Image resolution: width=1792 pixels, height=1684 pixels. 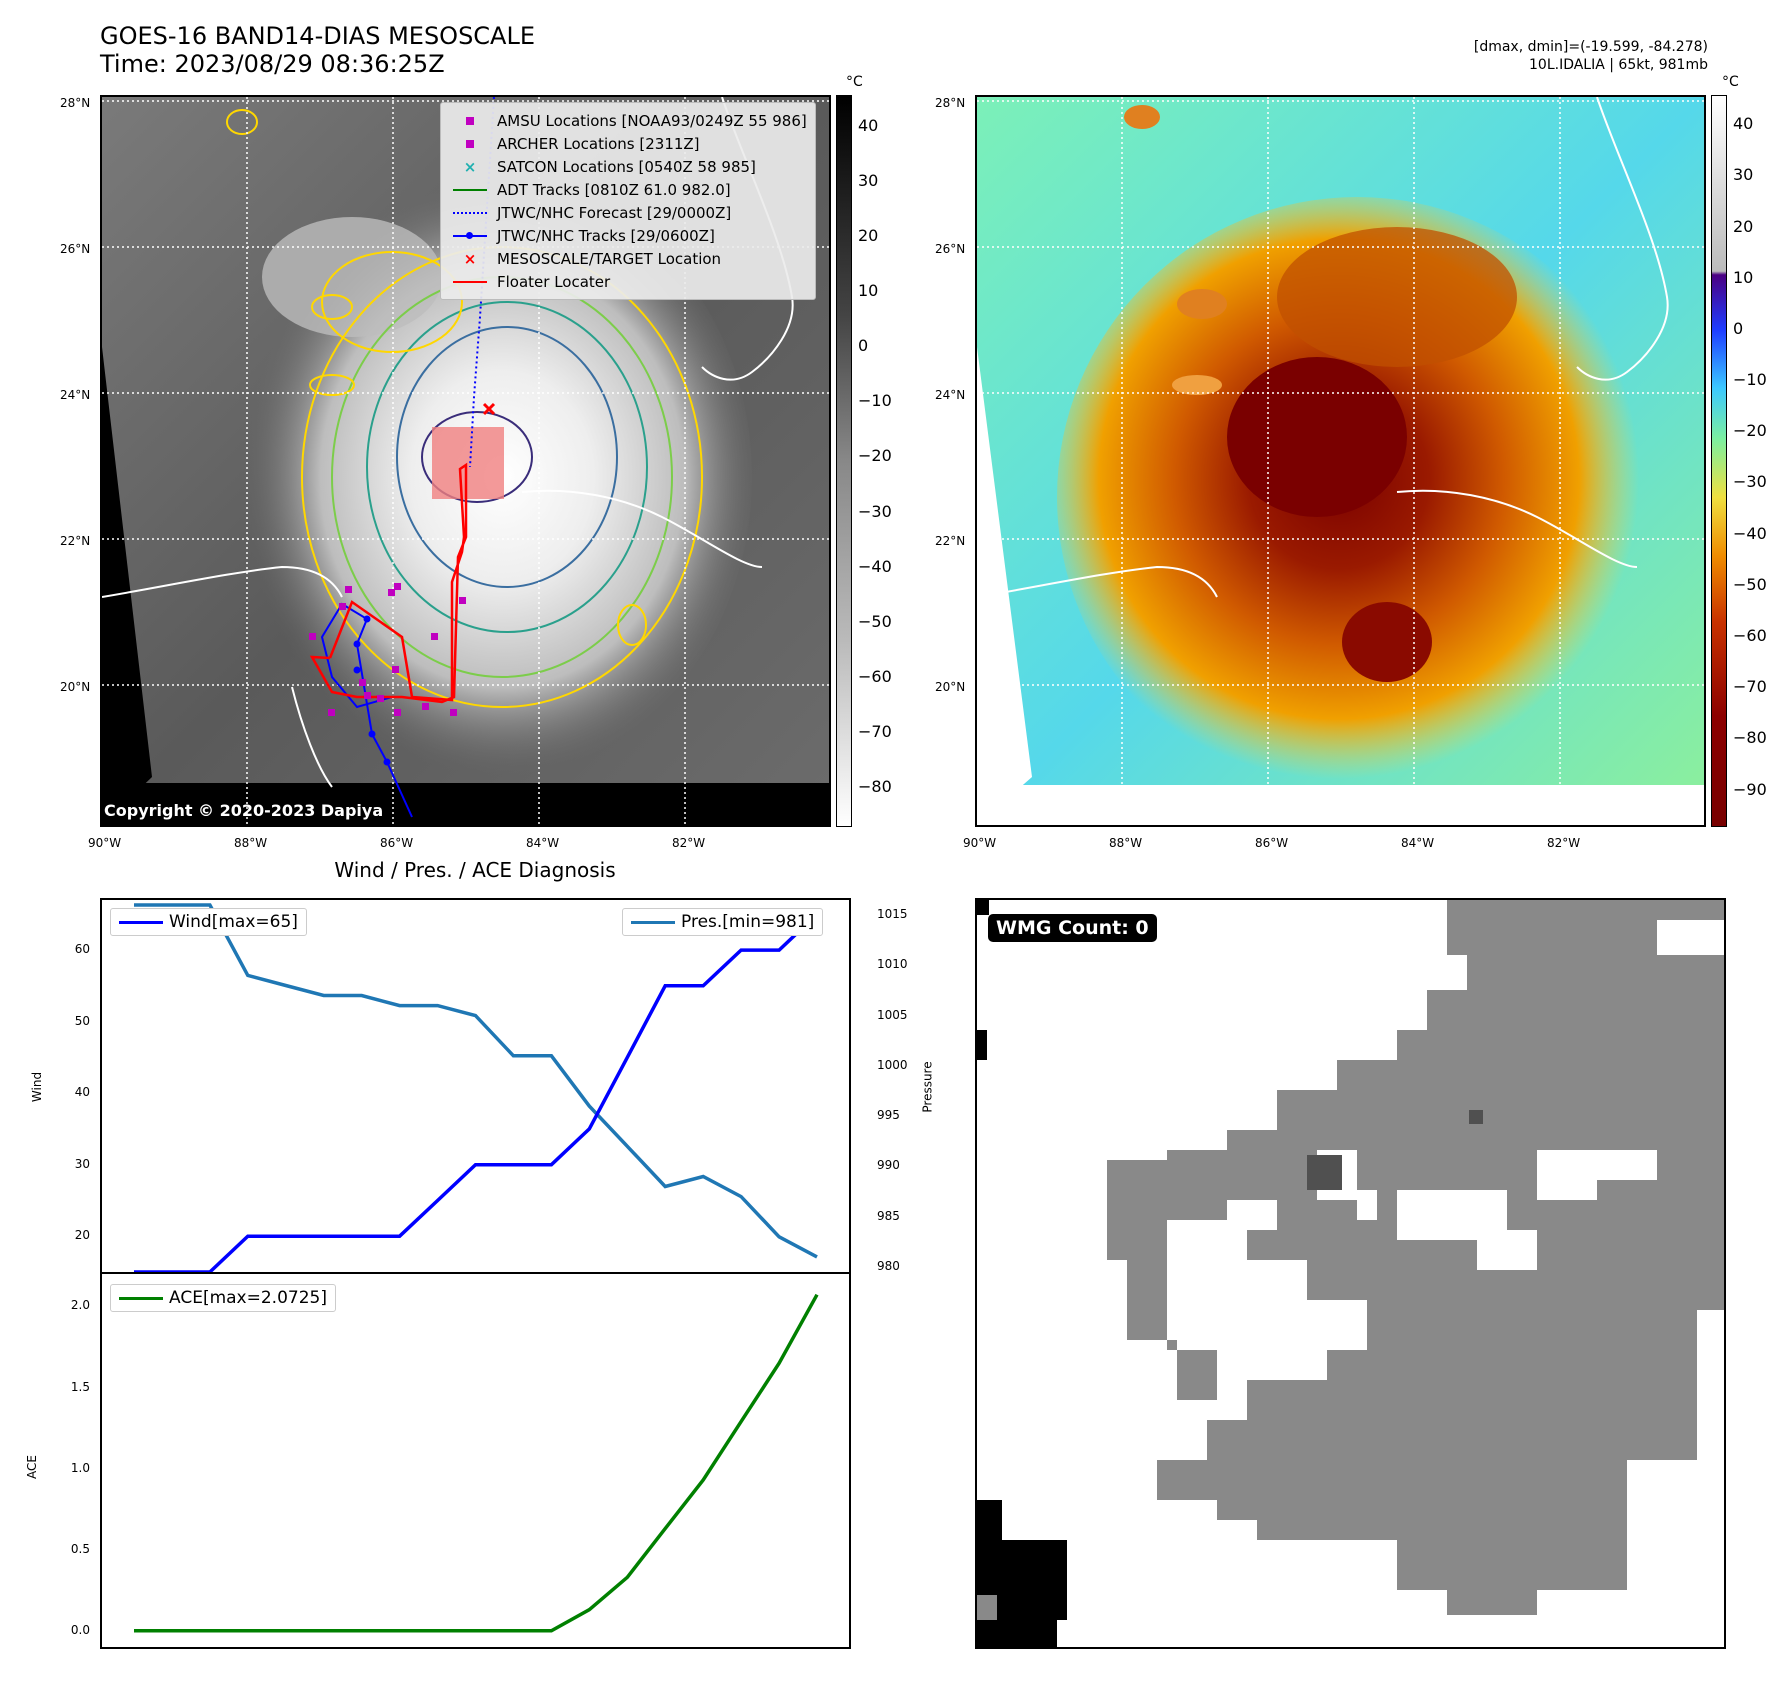 I want to click on legend-item-adt: ADT Tracks [0810Z 61.0 982.0], so click(x=628, y=189).